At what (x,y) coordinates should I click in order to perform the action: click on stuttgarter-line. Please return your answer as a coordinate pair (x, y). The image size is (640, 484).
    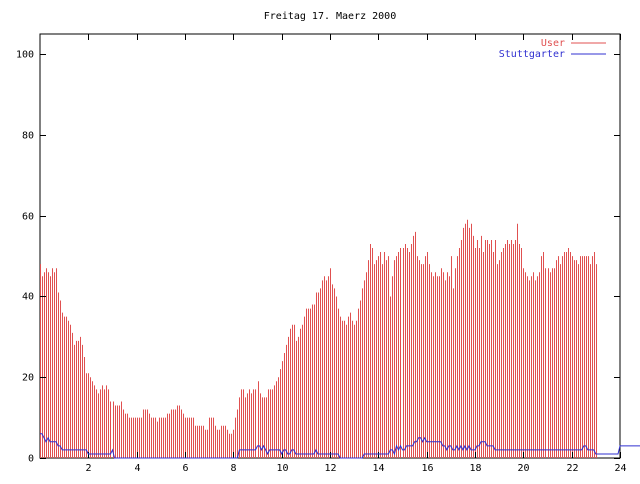
    Looking at the image, I should click on (340, 446).